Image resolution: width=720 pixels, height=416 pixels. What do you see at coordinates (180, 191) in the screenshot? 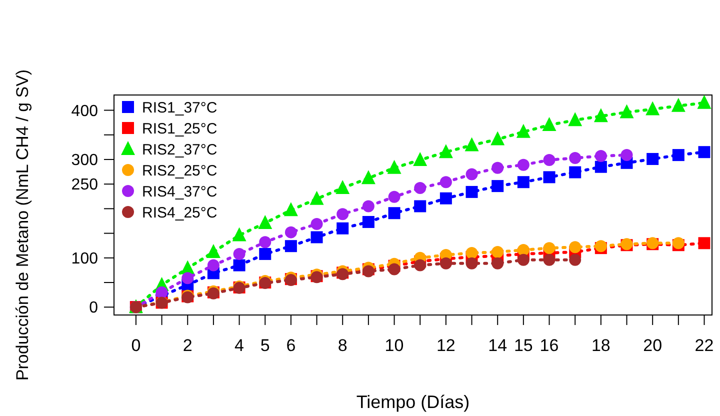
I see `legend-label: RIS4_37°C` at bounding box center [180, 191].